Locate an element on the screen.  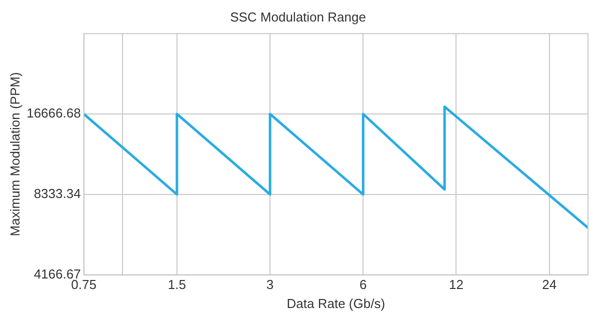
chart-title: SSC Modulation Range is located at coordinates (298, 16).